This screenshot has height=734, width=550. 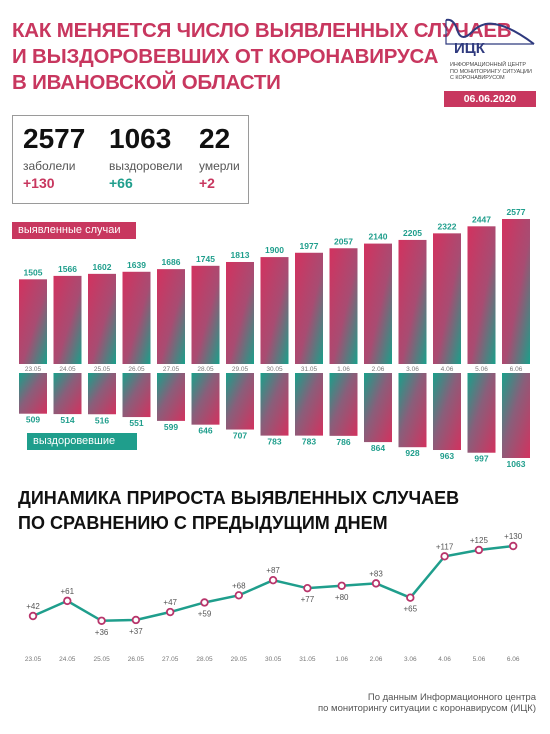 What do you see at coordinates (136, 369) in the screenshot?
I see `date-tick-label: 26.05` at bounding box center [136, 369].